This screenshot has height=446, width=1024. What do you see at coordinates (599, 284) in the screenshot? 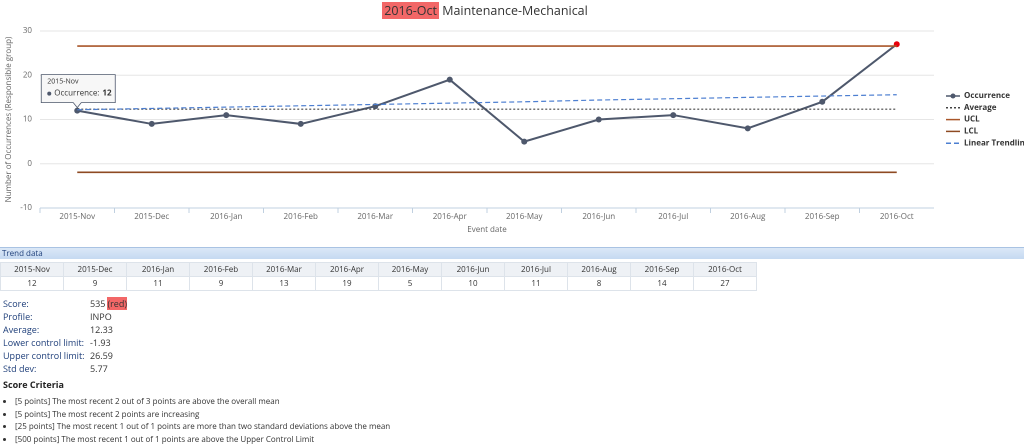
I see `table-cell: 8` at bounding box center [599, 284].